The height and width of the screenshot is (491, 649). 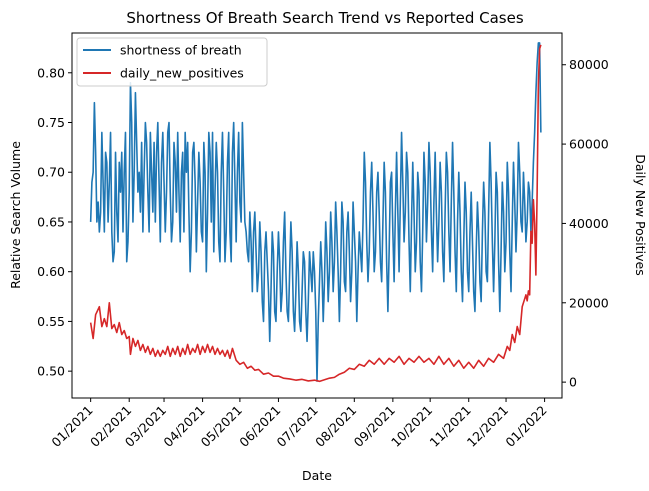 I want to click on x-tick-label: 12/2021, so click(x=487, y=426).